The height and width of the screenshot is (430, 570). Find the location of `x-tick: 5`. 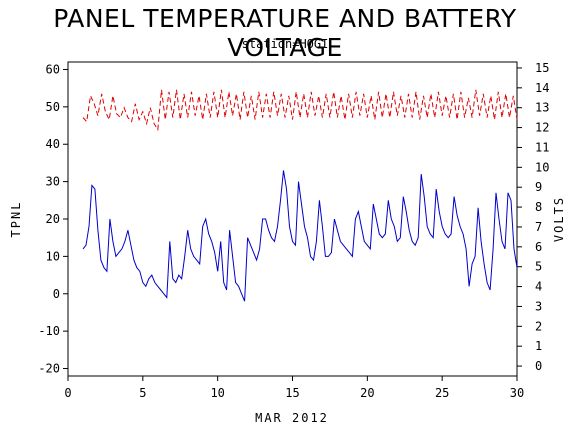

x-tick: 5 is located at coordinates (142, 388).